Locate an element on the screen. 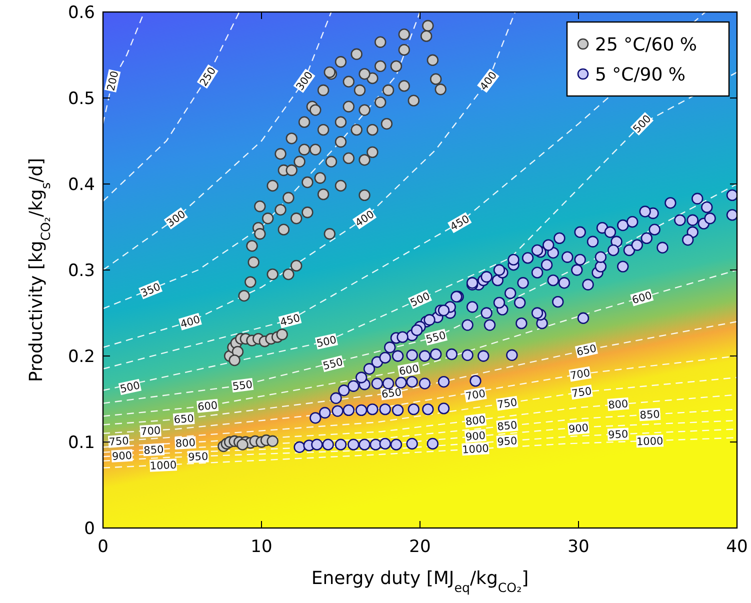 This screenshot has height=603, width=751. y-tick-label: 0.1 is located at coordinates (81, 442).